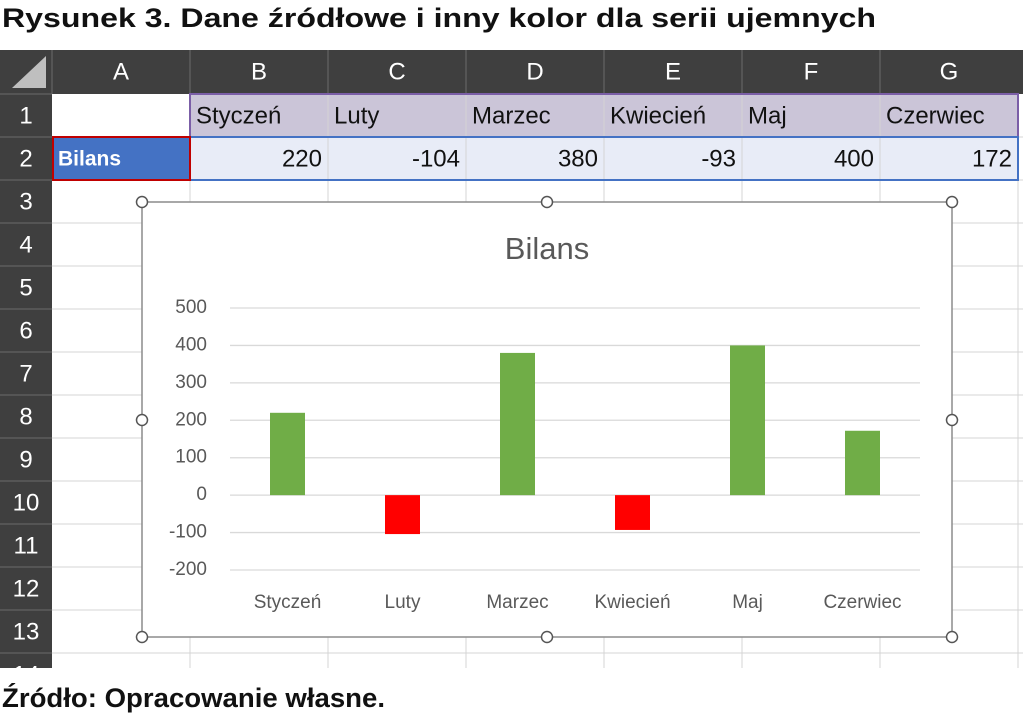  I want to click on row-header: 9, so click(25, 459).